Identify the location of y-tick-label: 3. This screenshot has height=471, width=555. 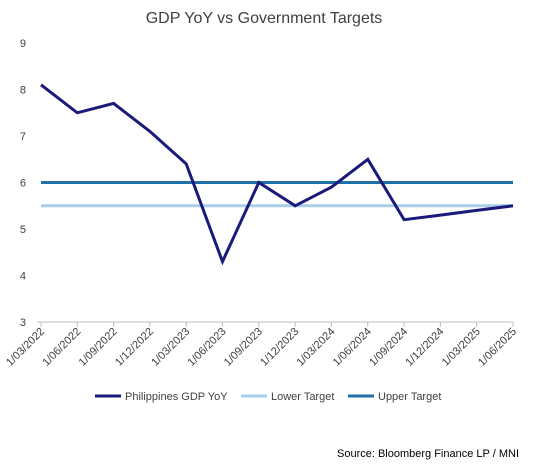
(23, 323).